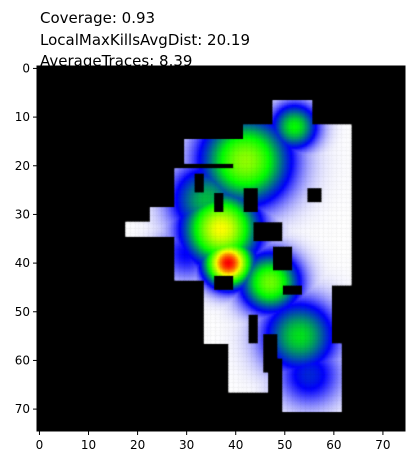 Image resolution: width=416 pixels, height=471 pixels. I want to click on x-tick-label: 30, so click(186, 445).